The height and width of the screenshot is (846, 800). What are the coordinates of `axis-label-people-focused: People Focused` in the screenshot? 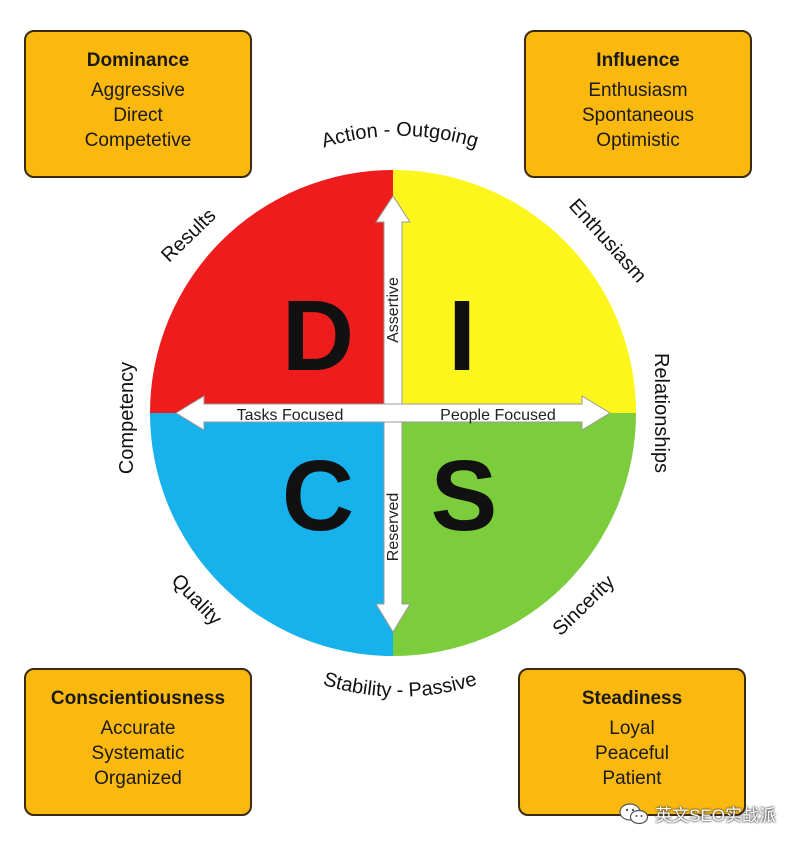 It's located at (498, 415).